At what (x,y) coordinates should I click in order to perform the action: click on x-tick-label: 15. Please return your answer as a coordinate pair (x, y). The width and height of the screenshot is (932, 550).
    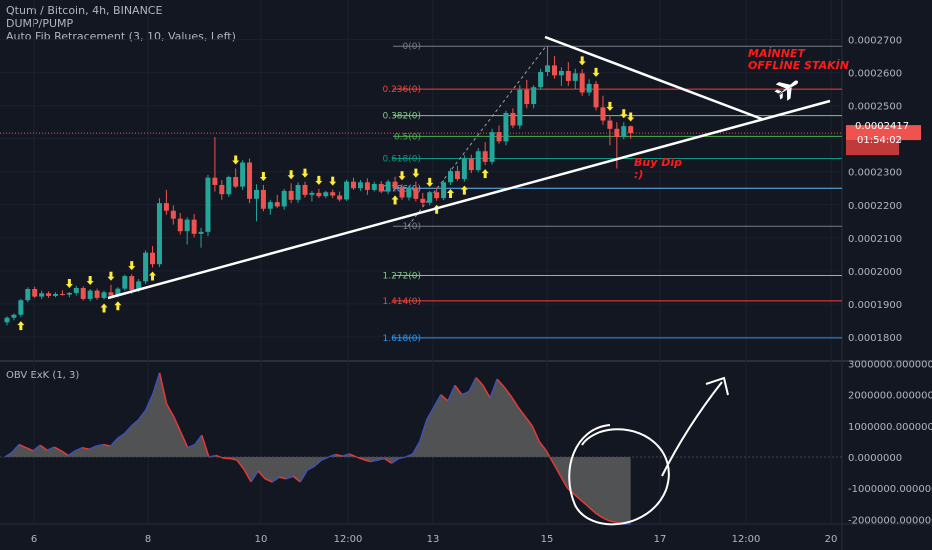
    Looking at the image, I should click on (547, 539).